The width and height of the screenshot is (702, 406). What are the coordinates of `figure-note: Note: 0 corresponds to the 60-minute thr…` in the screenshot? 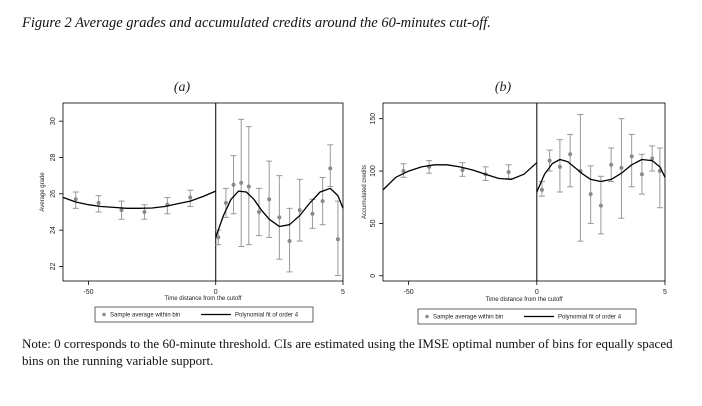 It's located at (347, 352).